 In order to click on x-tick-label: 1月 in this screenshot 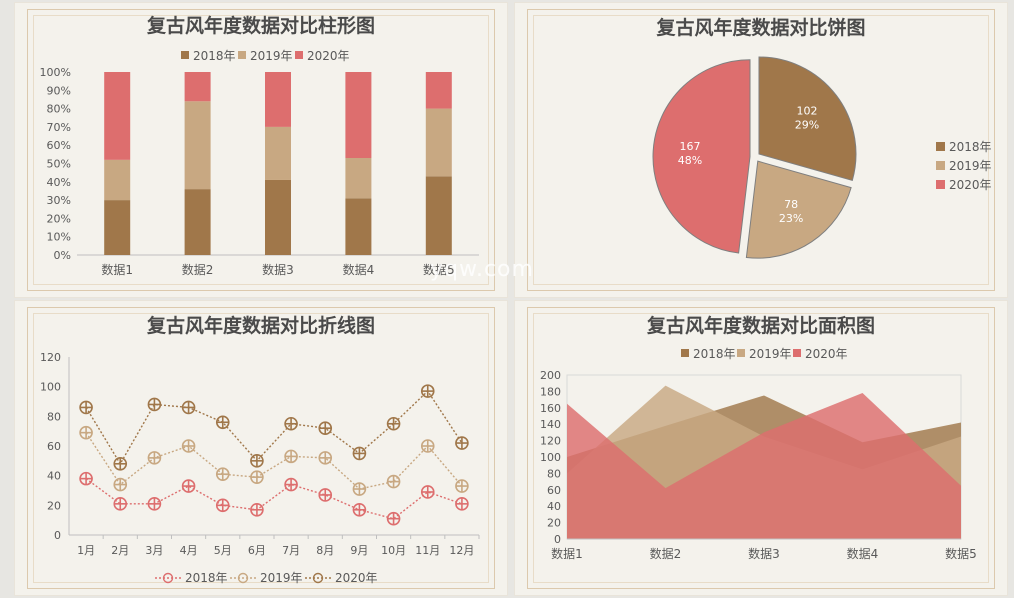, I will do `click(86, 550)`.